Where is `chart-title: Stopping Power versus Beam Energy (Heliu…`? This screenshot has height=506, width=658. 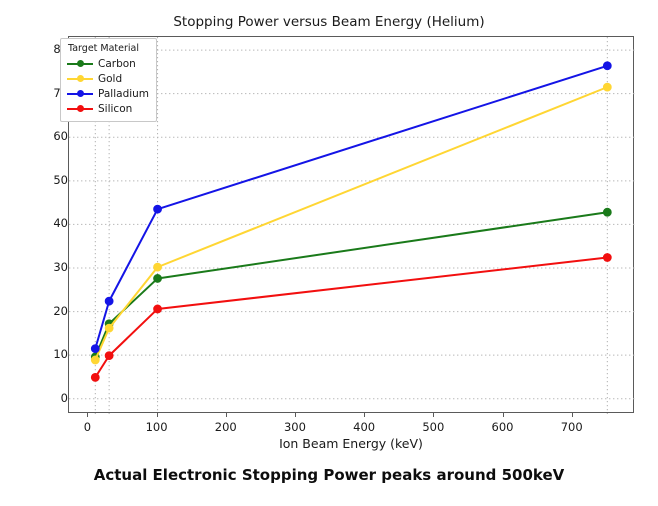 chart-title: Stopping Power versus Beam Energy (Heliu… is located at coordinates (329, 22).